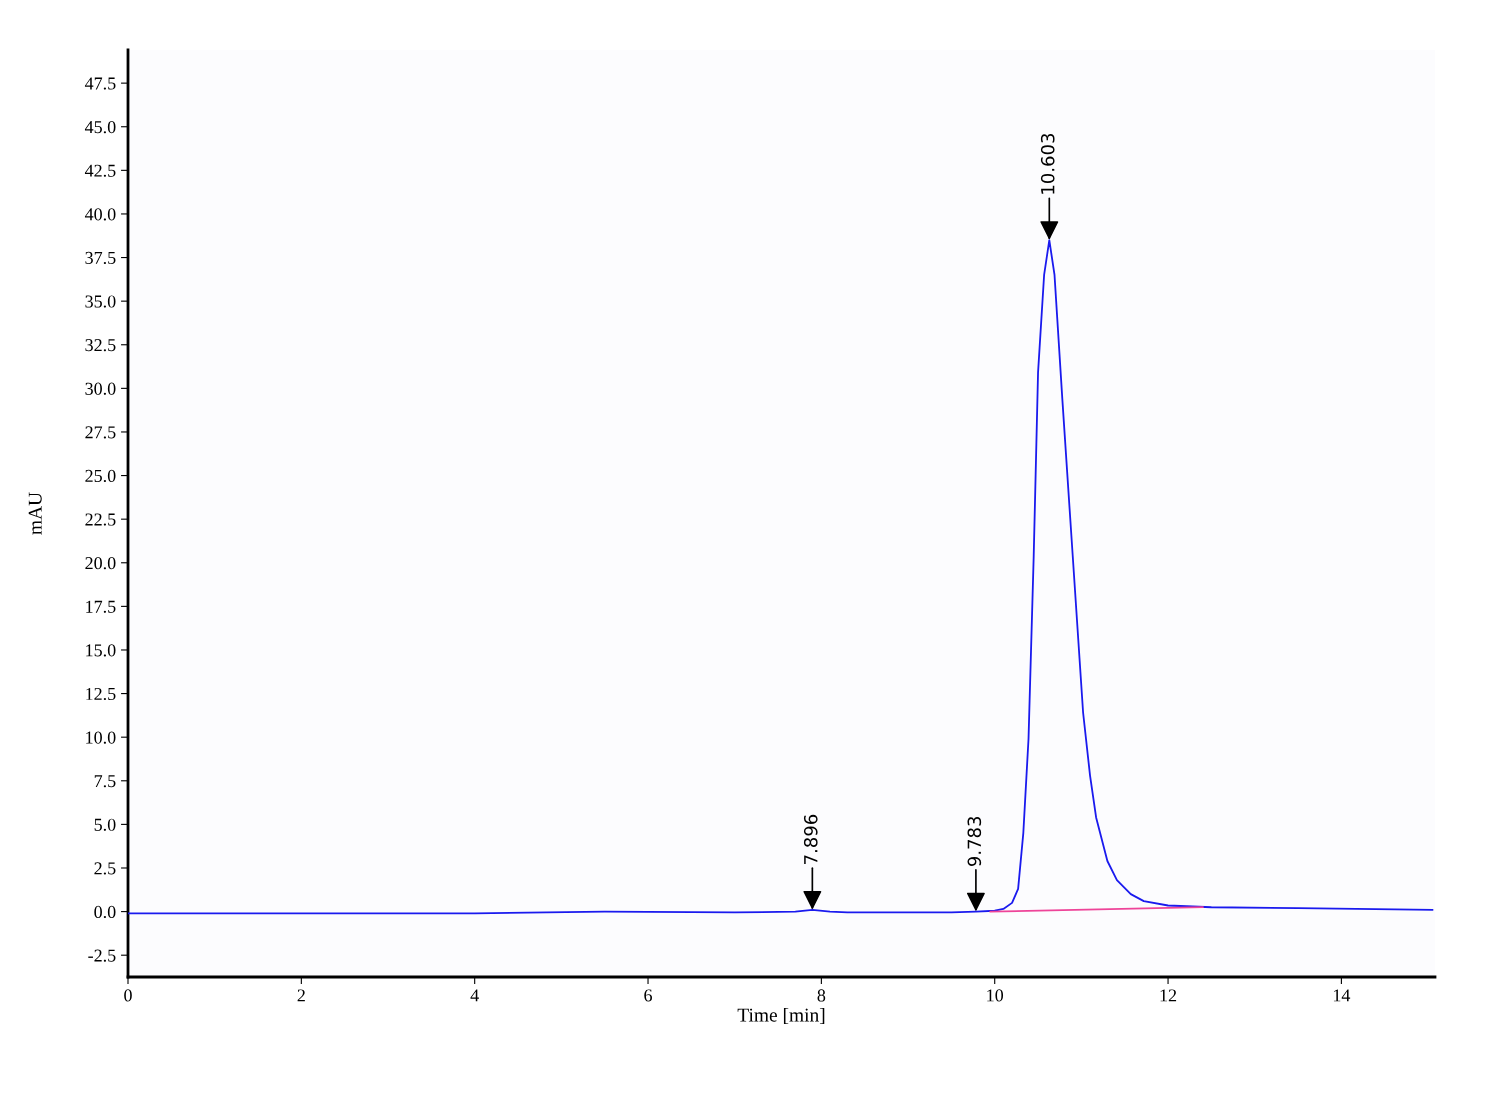 This screenshot has width=1500, height=1100. Describe the element at coordinates (648, 995) in the screenshot. I see `x-tick-label: 6` at that location.